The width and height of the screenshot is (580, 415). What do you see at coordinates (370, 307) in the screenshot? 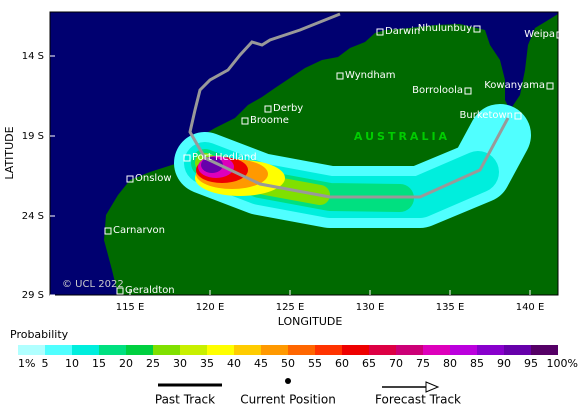
I see `lon-tick-label: 130 E` at bounding box center [370, 307].